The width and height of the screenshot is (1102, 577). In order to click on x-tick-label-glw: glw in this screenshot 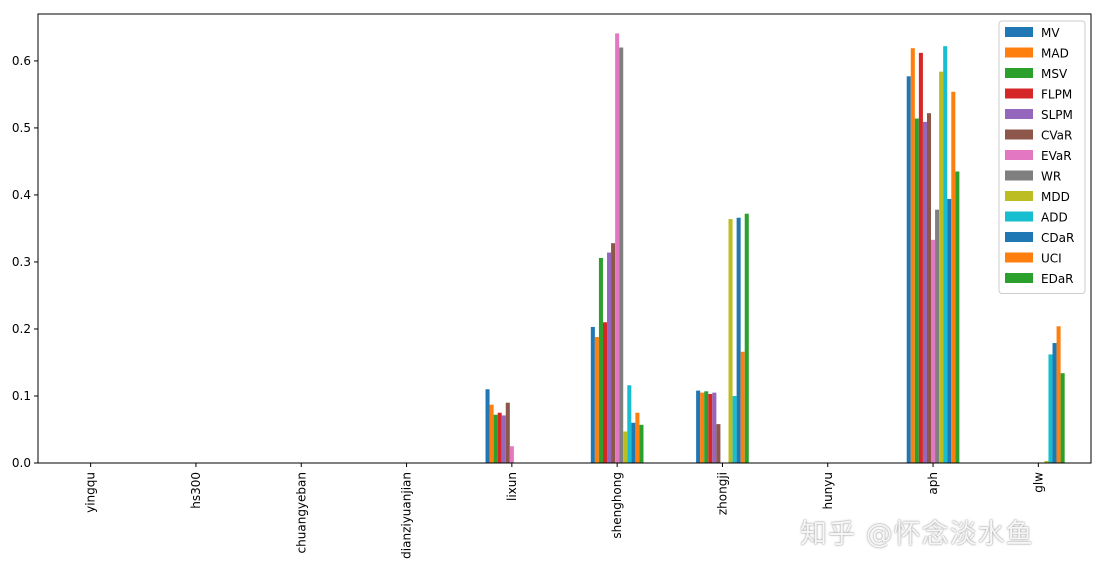, I will do `click(1038, 482)`.